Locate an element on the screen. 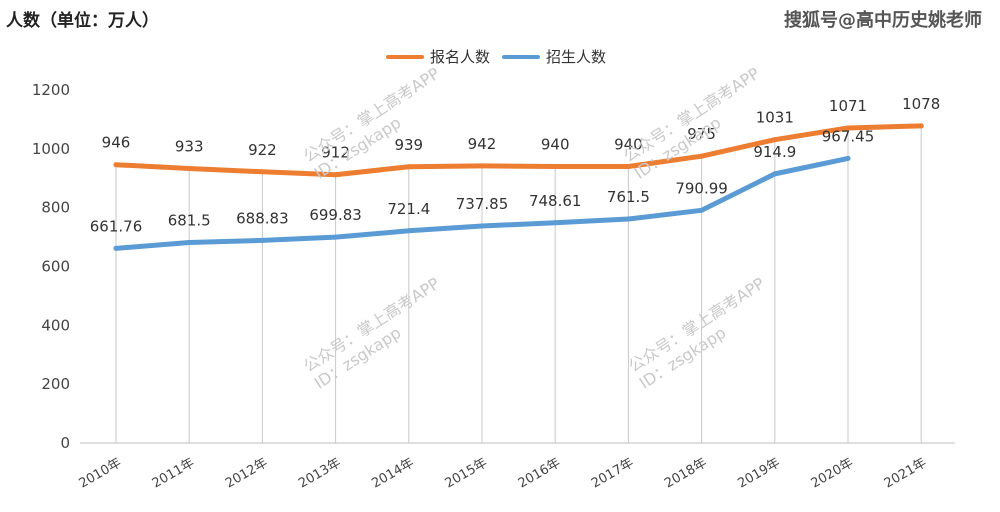  data-label-admissions: 748.61 is located at coordinates (555, 201).